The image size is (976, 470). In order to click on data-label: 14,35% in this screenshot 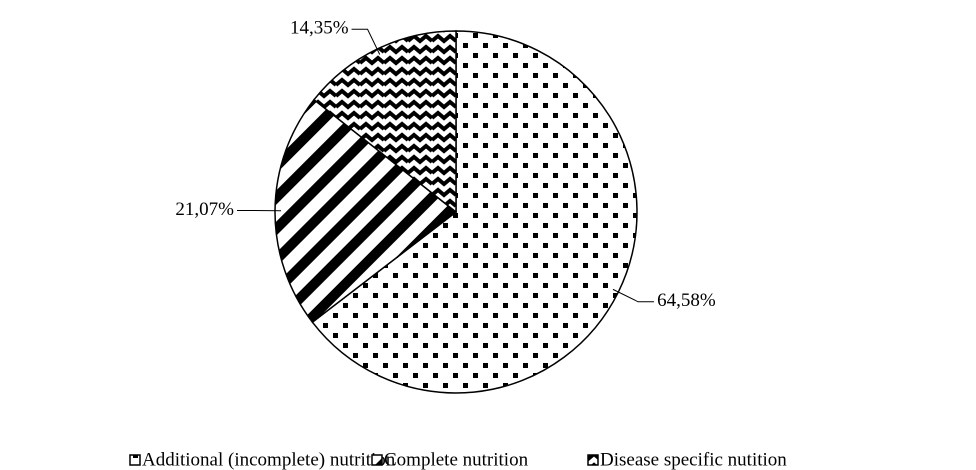, I will do `click(319, 28)`.